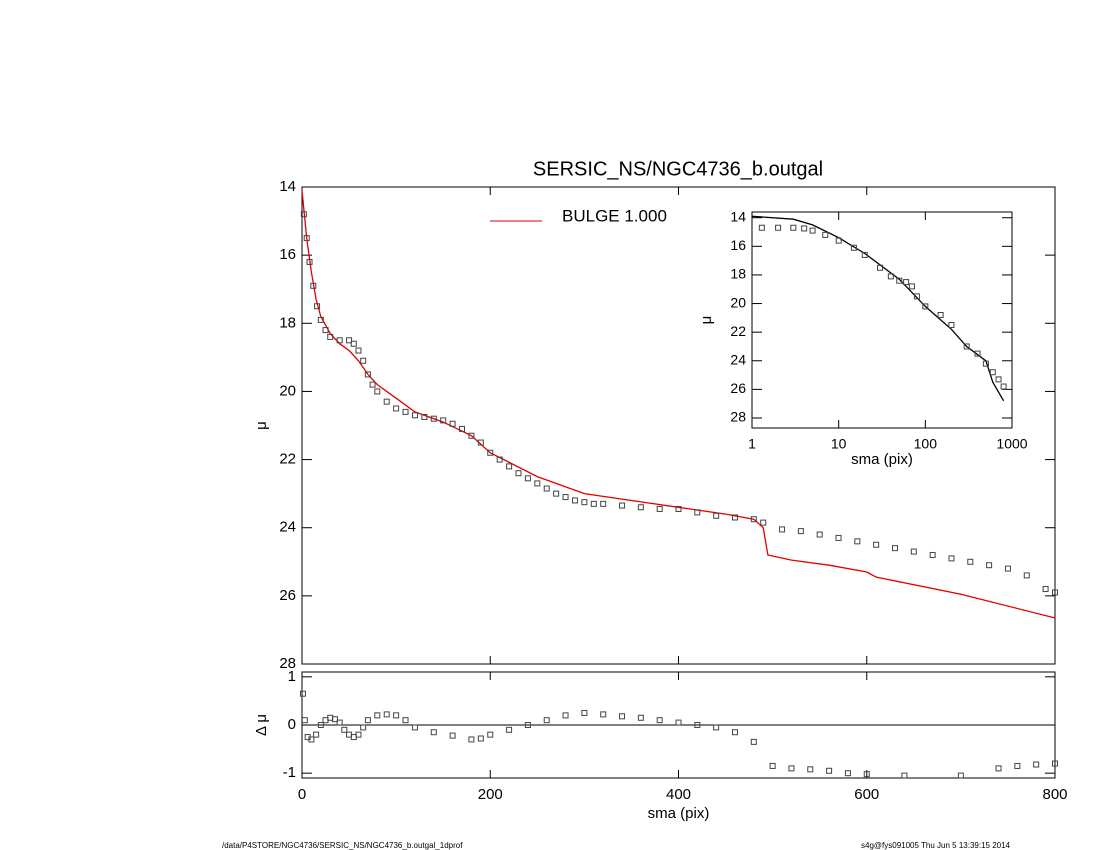  What do you see at coordinates (1054, 794) in the screenshot?
I see `x-tick-label: 800` at bounding box center [1054, 794].